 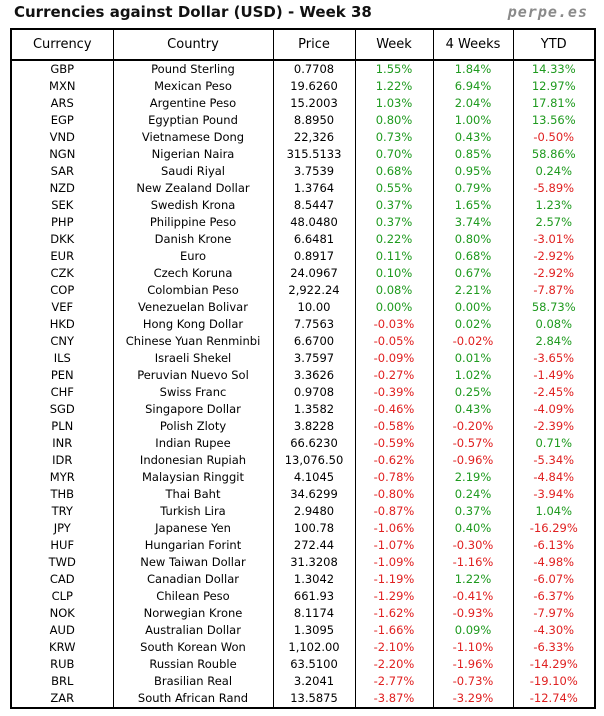 I want to click on cell: 13,076.50, so click(x=313, y=460).